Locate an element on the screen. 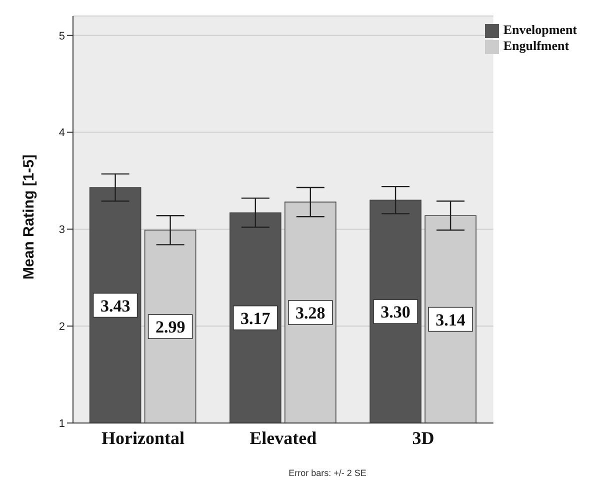 The image size is (615, 501). data-label: 3.28 is located at coordinates (311, 313).